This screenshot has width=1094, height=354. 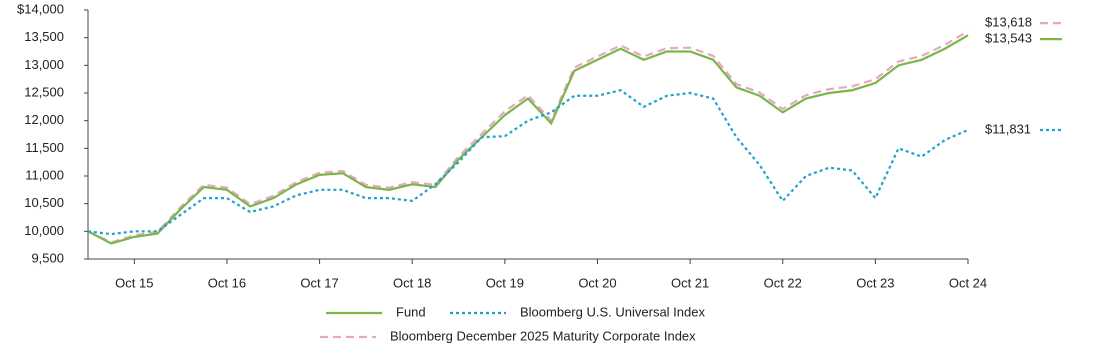 What do you see at coordinates (40, 8) in the screenshot?
I see `y-tick-label: $14,000` at bounding box center [40, 8].